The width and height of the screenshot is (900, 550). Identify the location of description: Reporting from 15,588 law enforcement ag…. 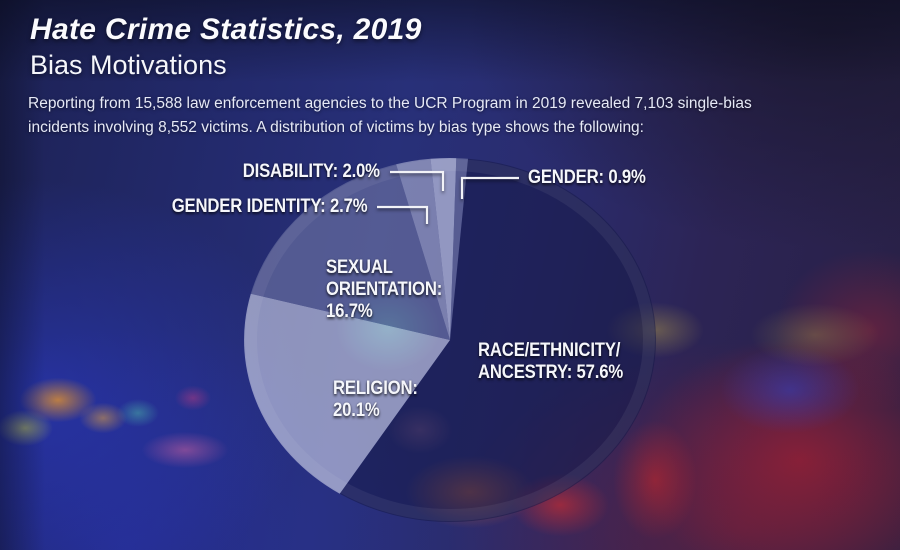
(390, 115).